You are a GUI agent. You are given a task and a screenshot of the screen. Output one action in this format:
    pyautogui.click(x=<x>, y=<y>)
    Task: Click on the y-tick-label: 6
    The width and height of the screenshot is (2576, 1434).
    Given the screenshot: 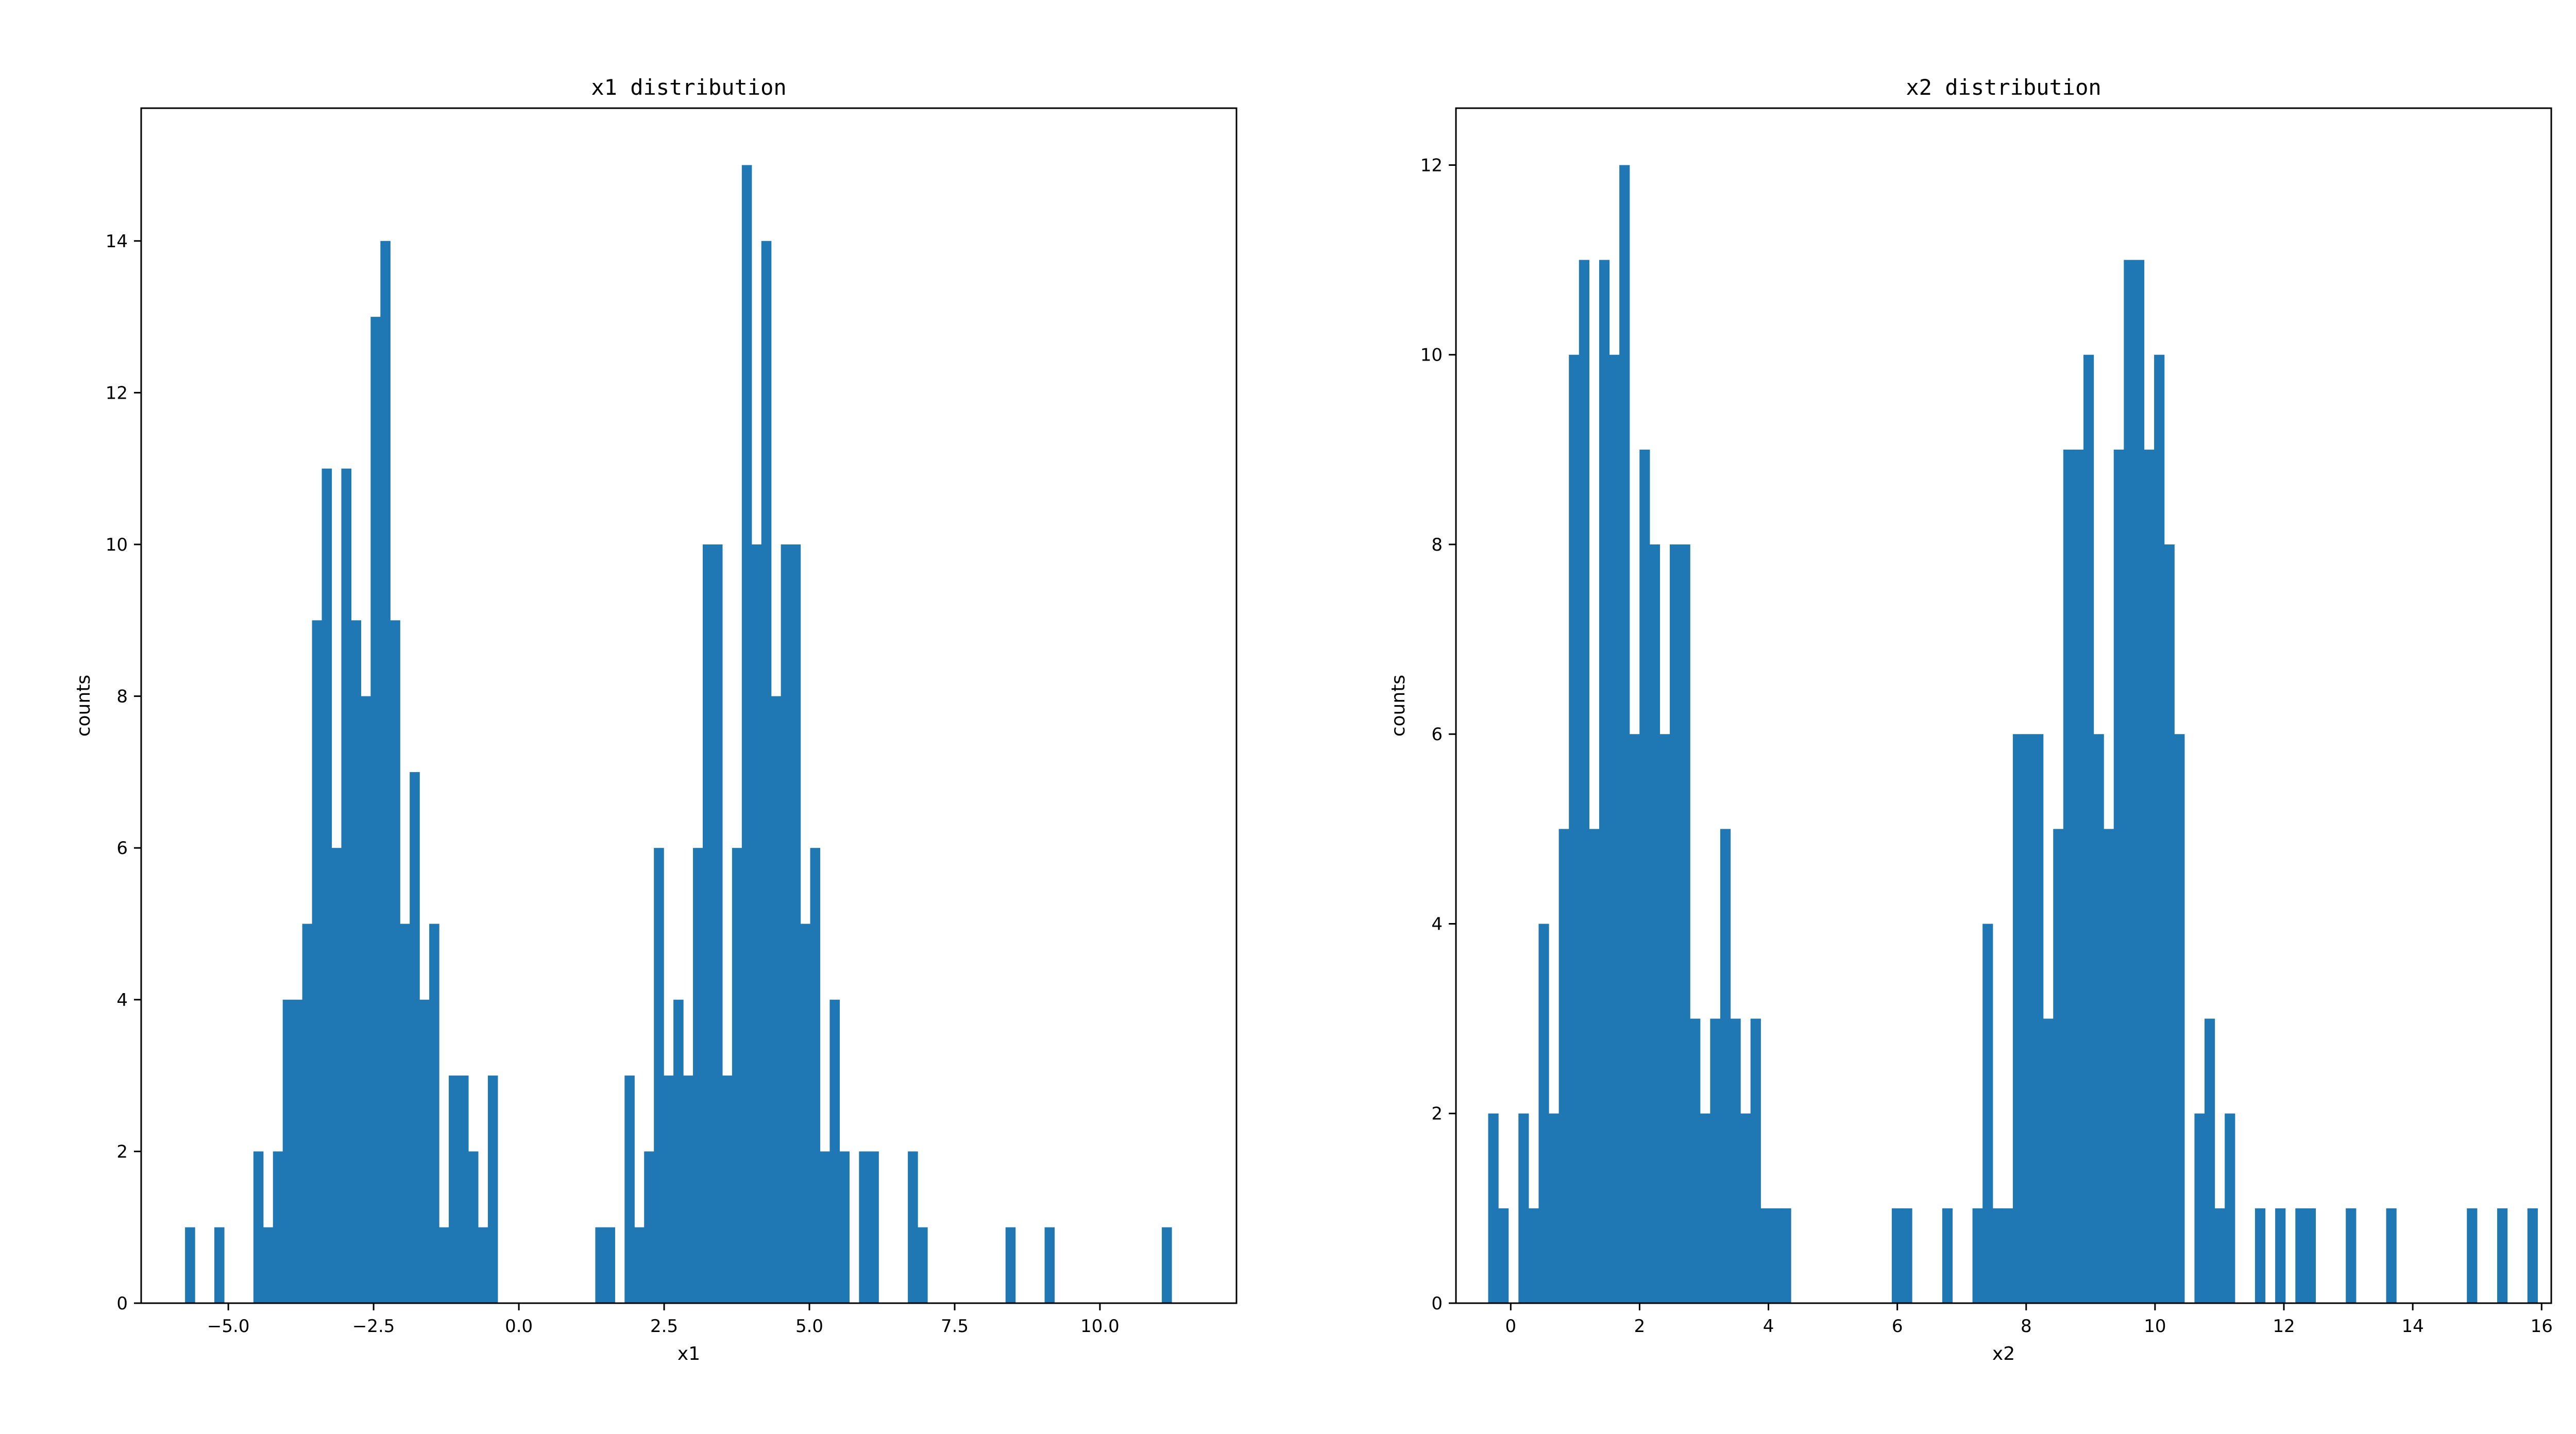 What is the action you would take?
    pyautogui.click(x=122, y=848)
    